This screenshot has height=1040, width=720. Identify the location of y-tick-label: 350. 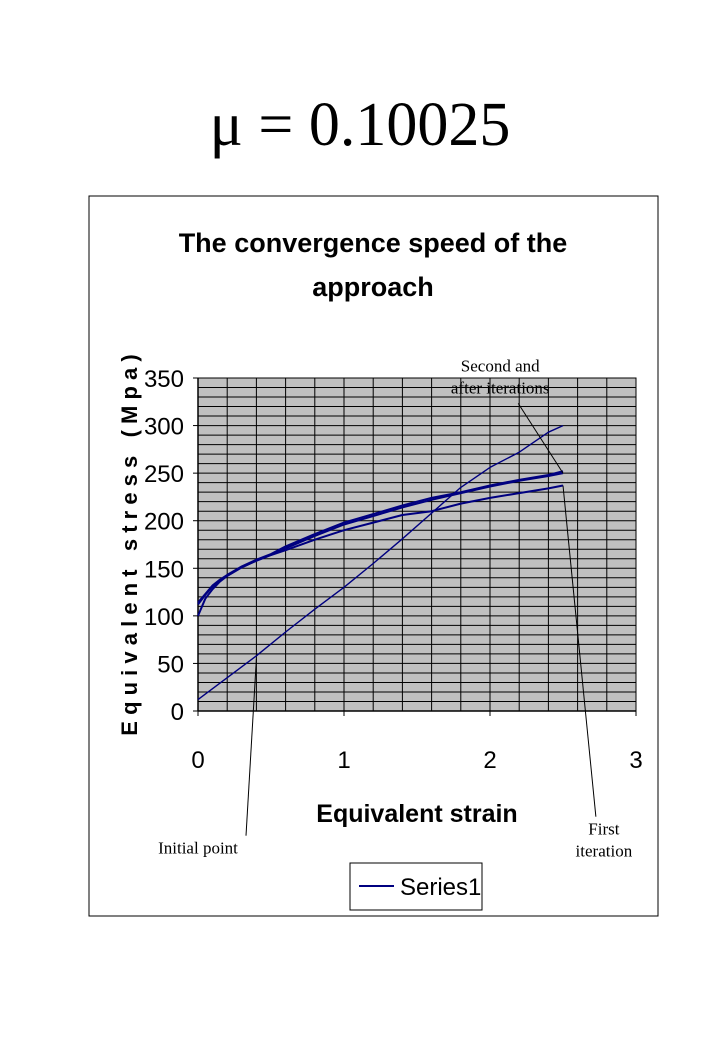
(164, 379).